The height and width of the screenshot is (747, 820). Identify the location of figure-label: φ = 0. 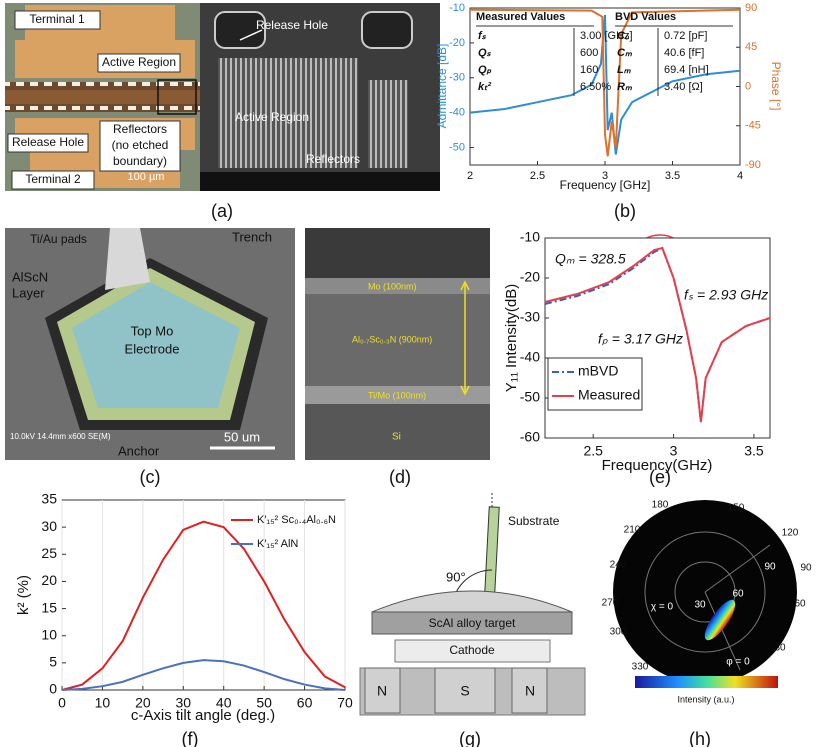
(738, 662).